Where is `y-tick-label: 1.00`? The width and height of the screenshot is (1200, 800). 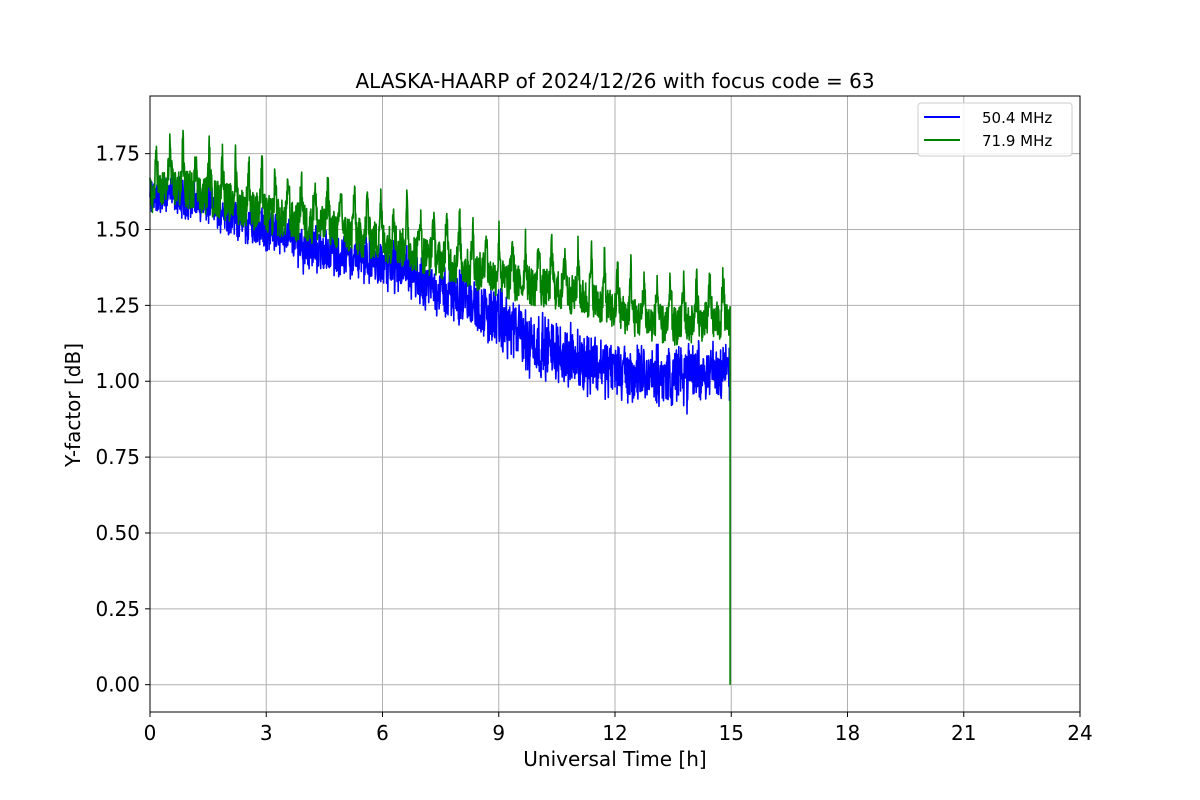 y-tick-label: 1.00 is located at coordinates (117, 381).